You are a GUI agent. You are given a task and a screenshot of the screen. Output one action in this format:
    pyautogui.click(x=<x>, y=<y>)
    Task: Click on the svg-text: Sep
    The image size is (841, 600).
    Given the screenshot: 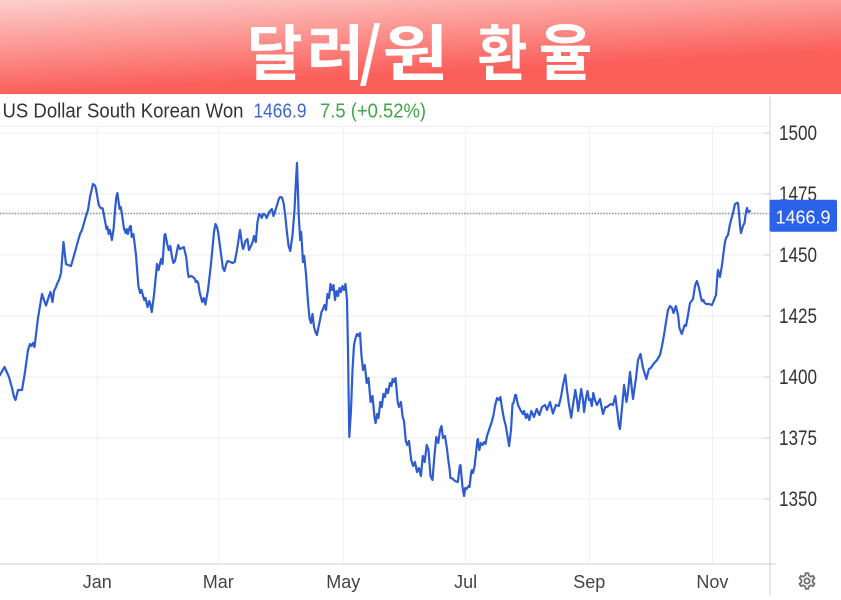 What is the action you would take?
    pyautogui.click(x=589, y=582)
    